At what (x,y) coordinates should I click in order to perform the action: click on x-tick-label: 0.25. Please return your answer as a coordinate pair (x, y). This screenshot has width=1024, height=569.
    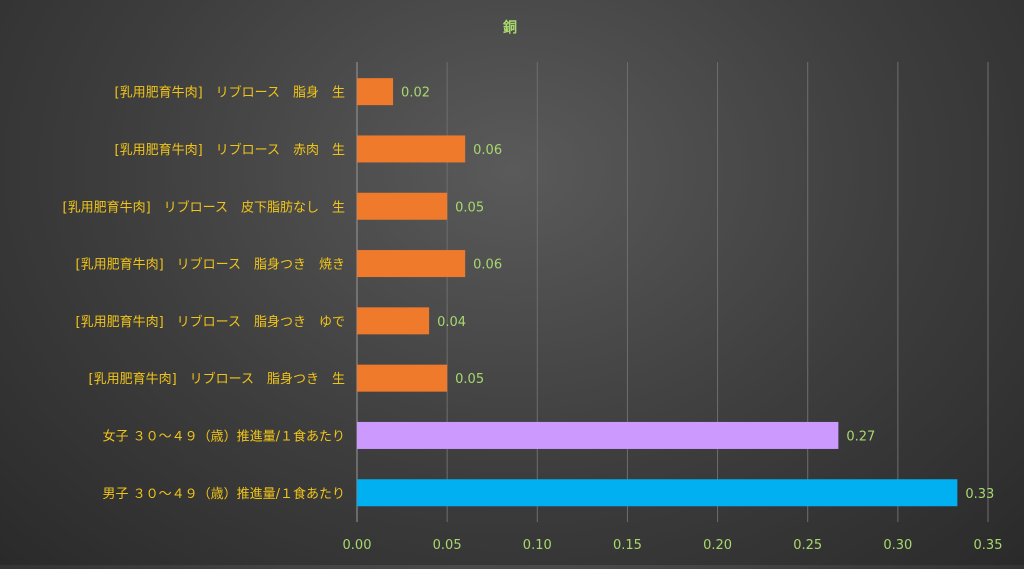
    Looking at the image, I should click on (807, 545).